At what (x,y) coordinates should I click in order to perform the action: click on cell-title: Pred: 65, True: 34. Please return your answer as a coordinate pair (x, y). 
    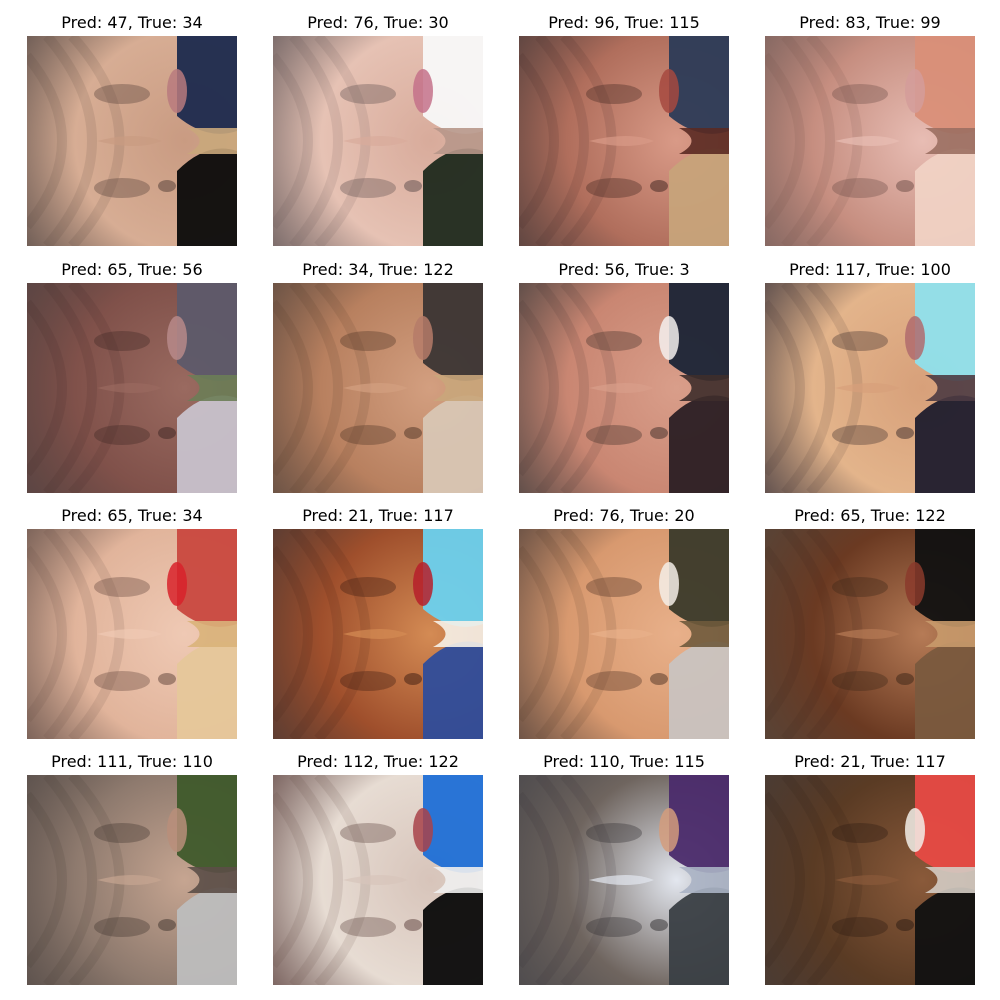
    Looking at the image, I should click on (132, 515).